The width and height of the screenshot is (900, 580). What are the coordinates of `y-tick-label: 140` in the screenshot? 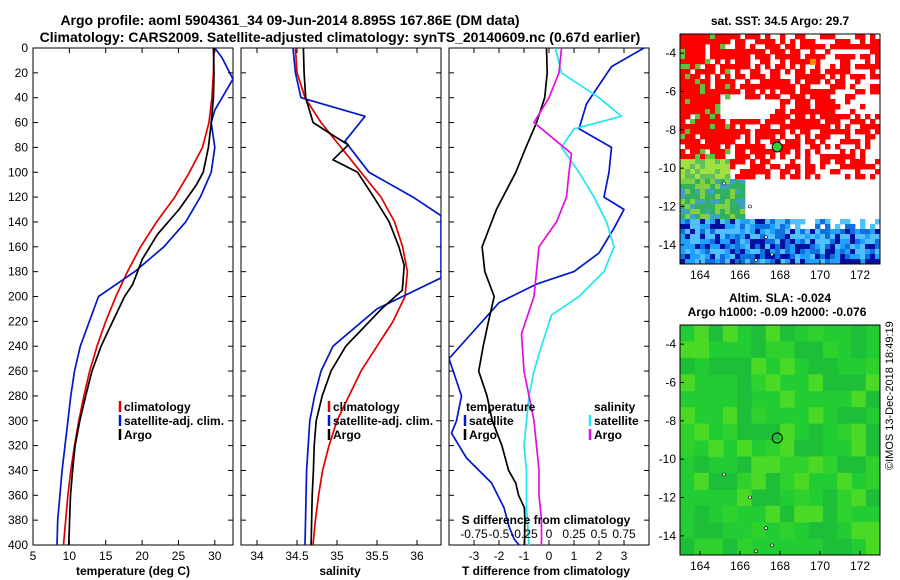 It's located at (18, 222).